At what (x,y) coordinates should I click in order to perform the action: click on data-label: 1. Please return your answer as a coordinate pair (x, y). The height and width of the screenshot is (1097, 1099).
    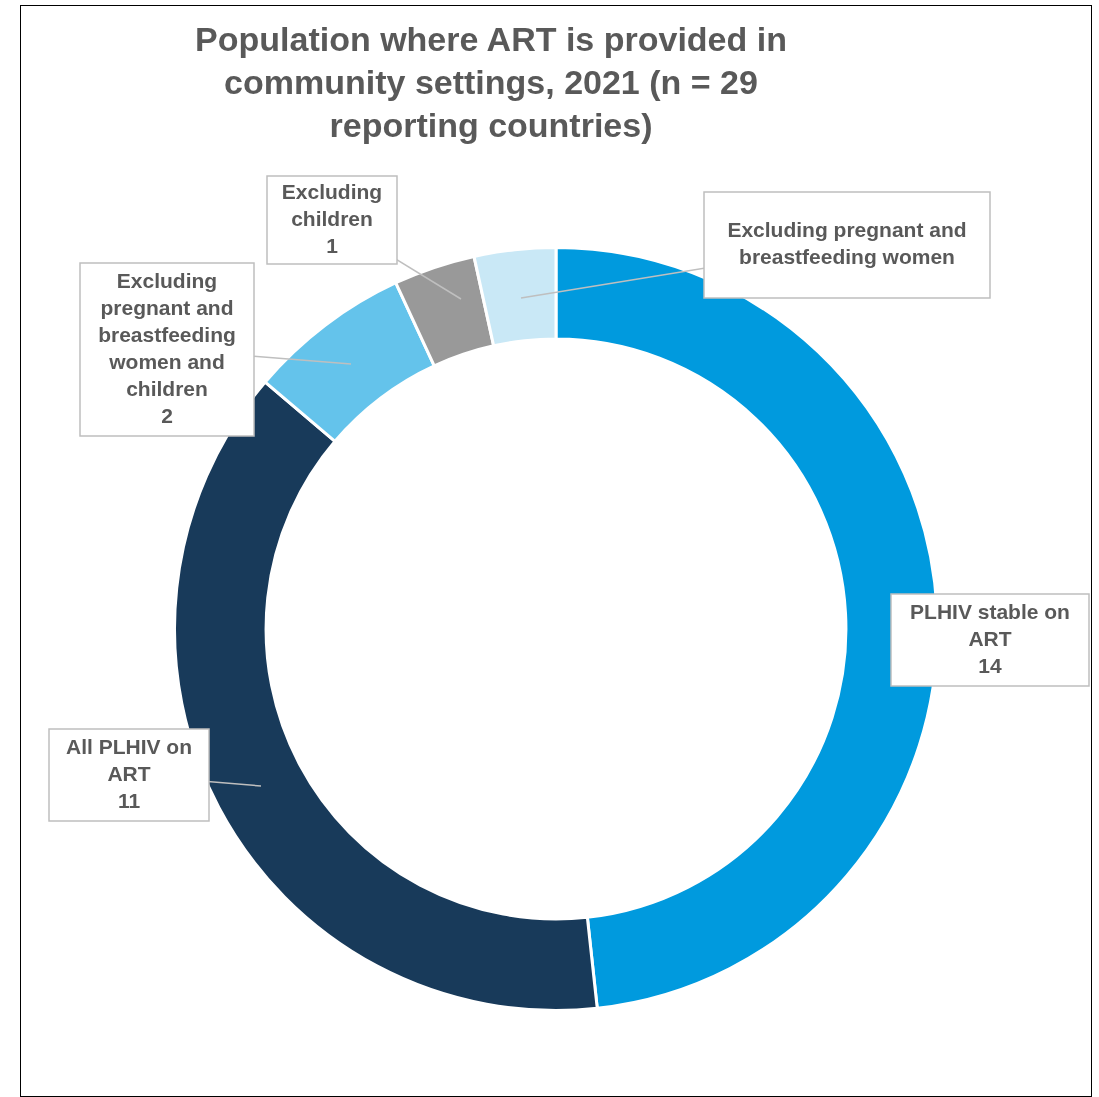
    Looking at the image, I should click on (332, 245).